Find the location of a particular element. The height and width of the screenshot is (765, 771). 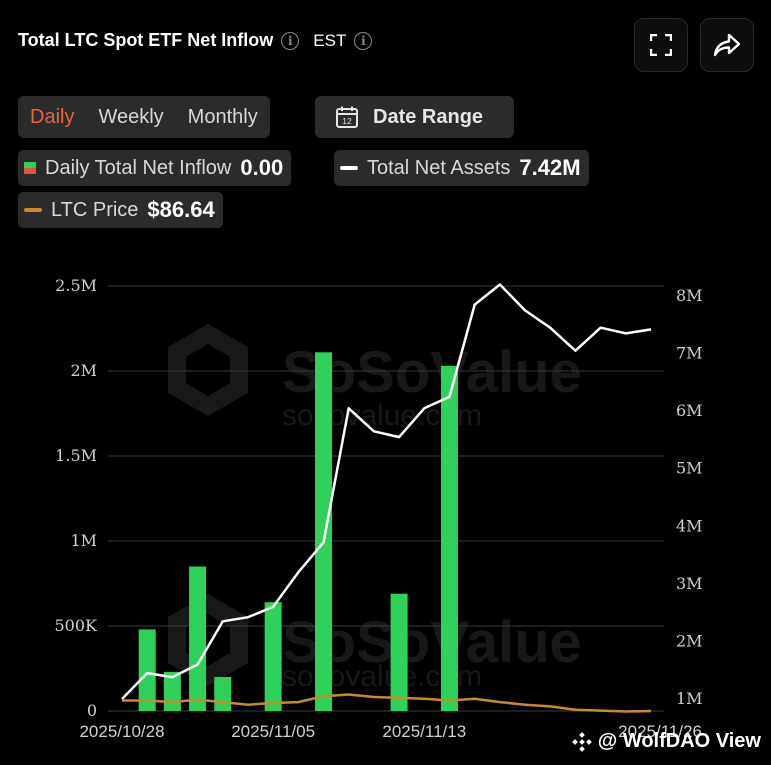

y-left-tick-label: 1M is located at coordinates (83, 540).